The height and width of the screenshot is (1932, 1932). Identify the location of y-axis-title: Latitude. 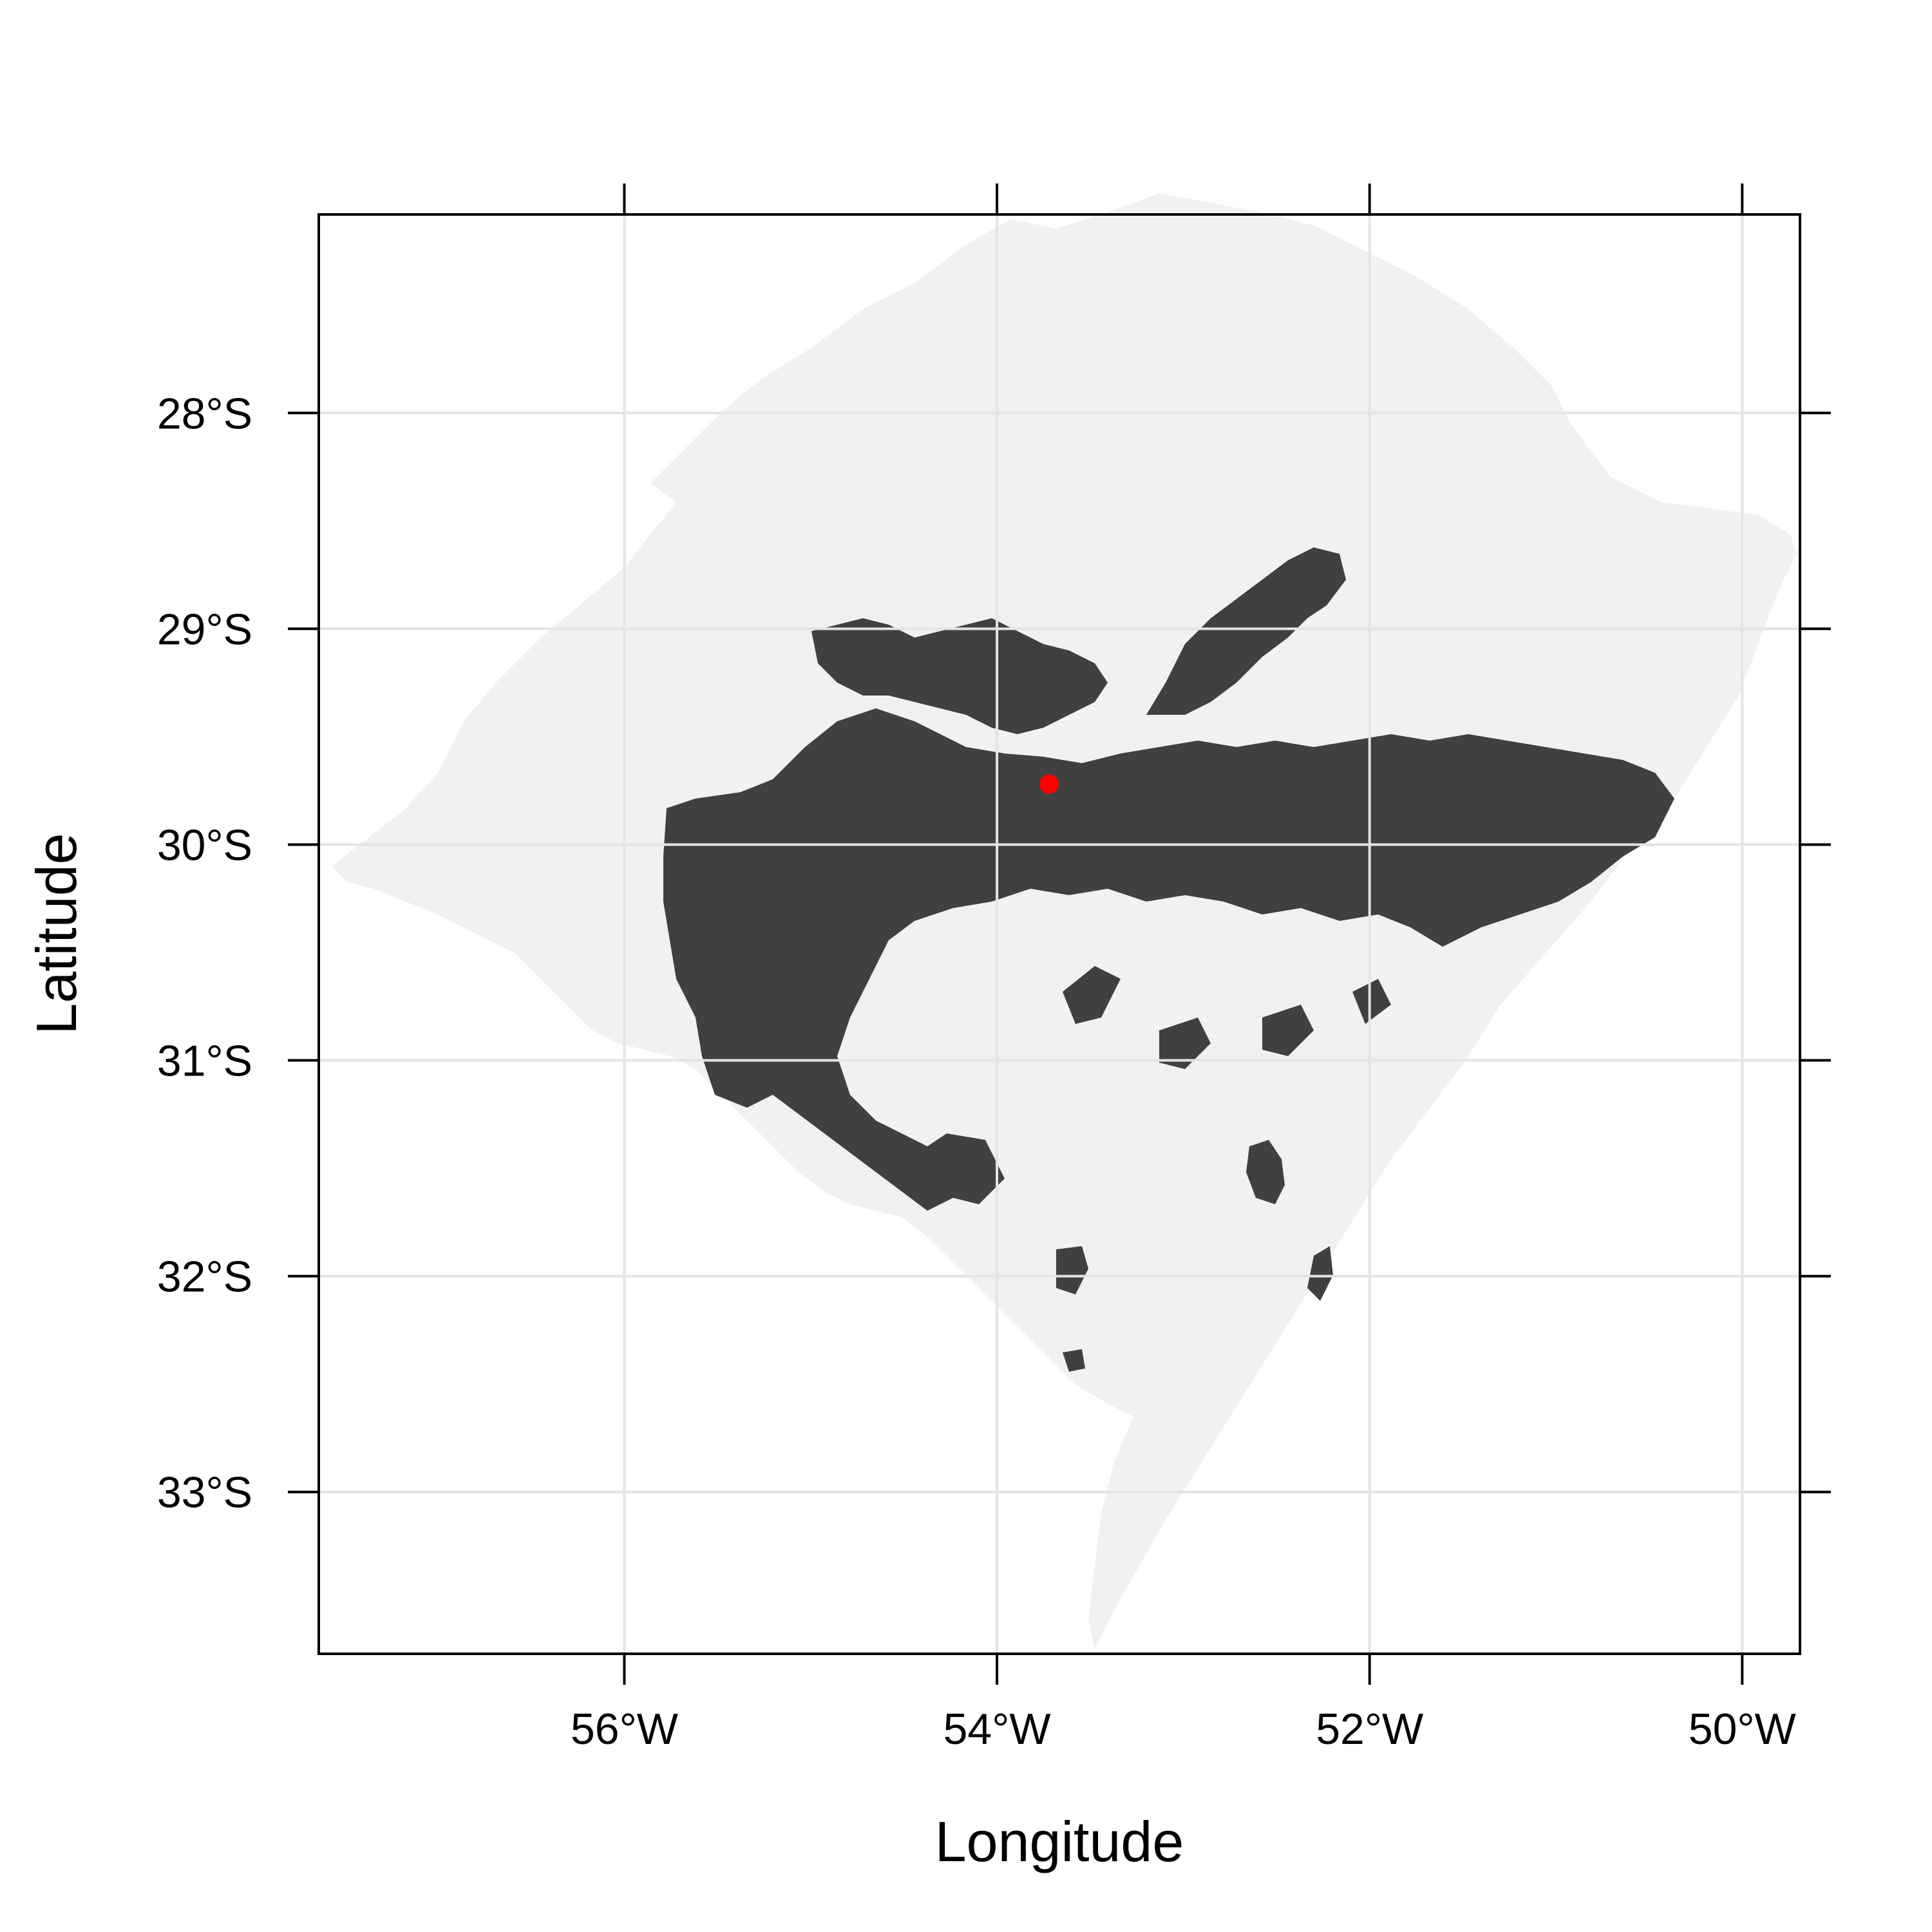
(56, 934).